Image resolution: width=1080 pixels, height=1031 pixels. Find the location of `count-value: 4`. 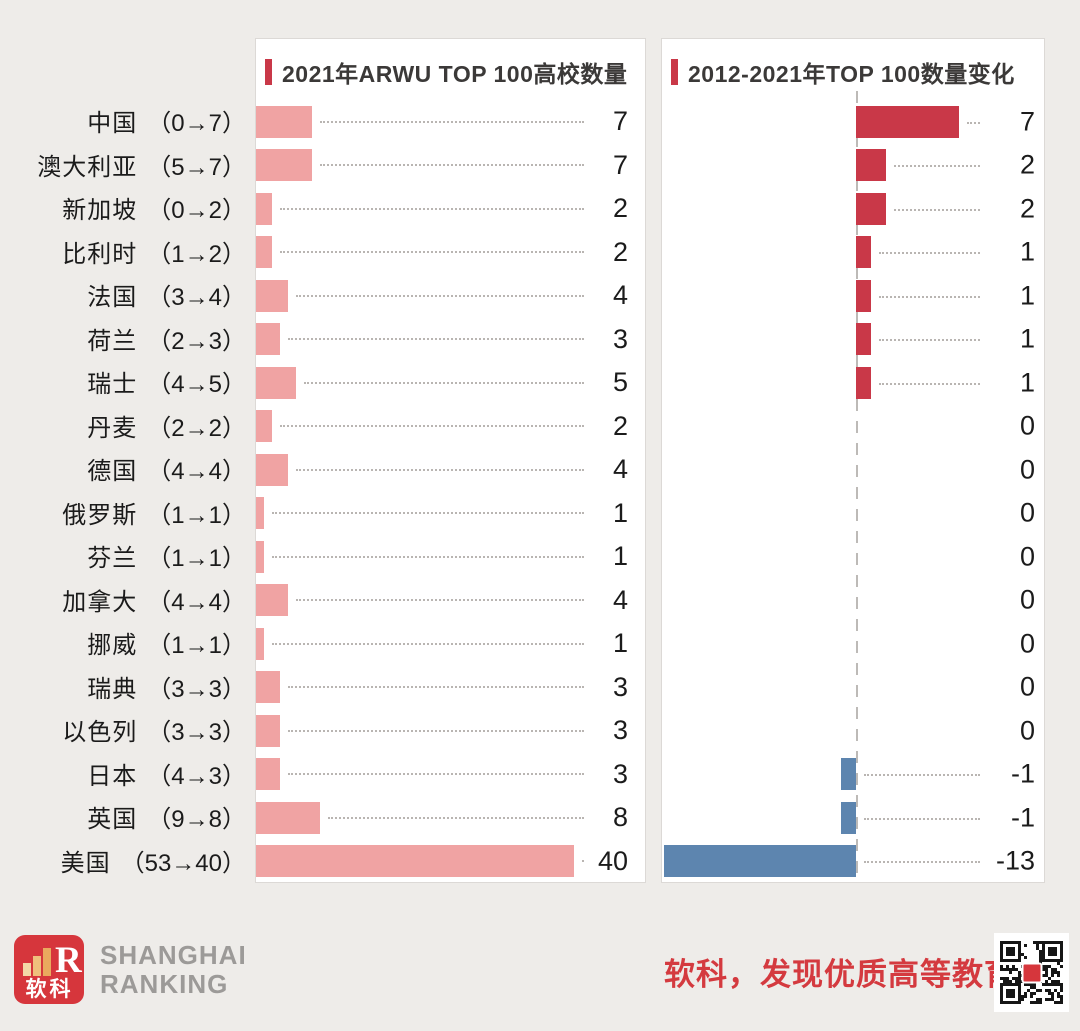

count-value: 4 is located at coordinates (620, 469).